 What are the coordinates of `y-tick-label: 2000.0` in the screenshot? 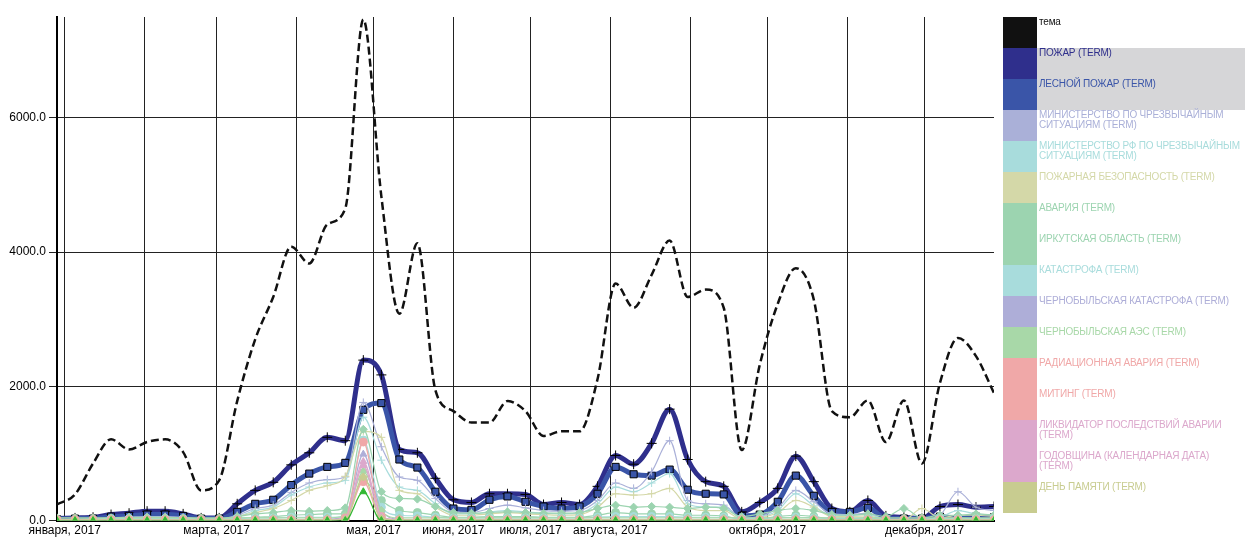 It's located at (28, 385).